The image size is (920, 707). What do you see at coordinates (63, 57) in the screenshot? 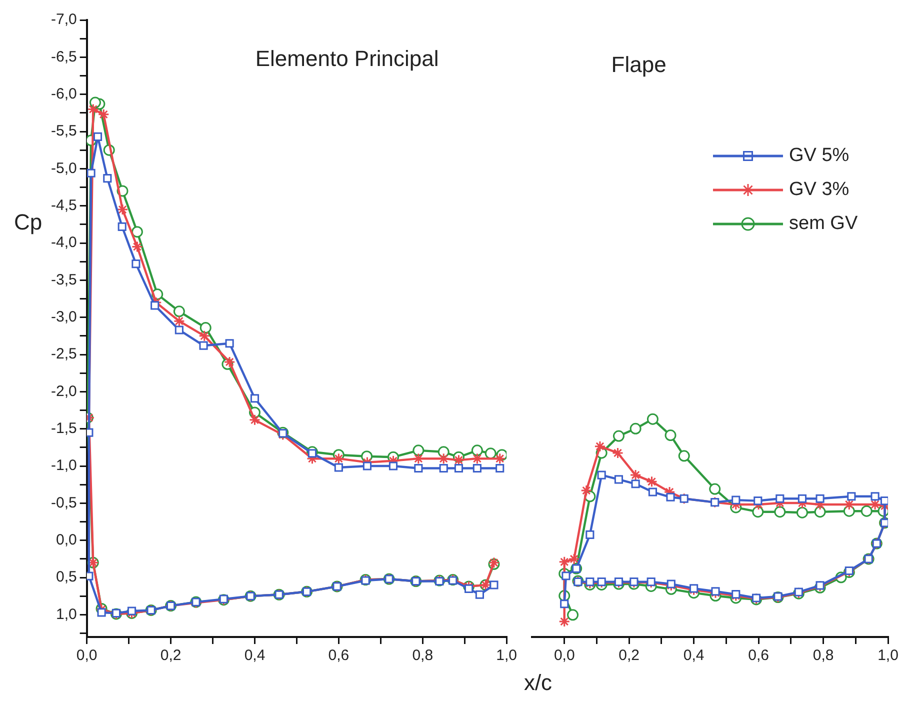
I see `y-tick-label: -6,5` at bounding box center [63, 57].